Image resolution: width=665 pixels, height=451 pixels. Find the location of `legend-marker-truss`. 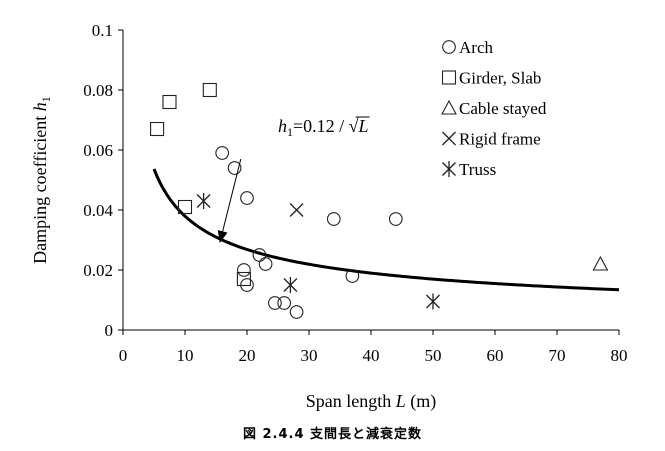

legend-marker-truss is located at coordinates (449, 169).